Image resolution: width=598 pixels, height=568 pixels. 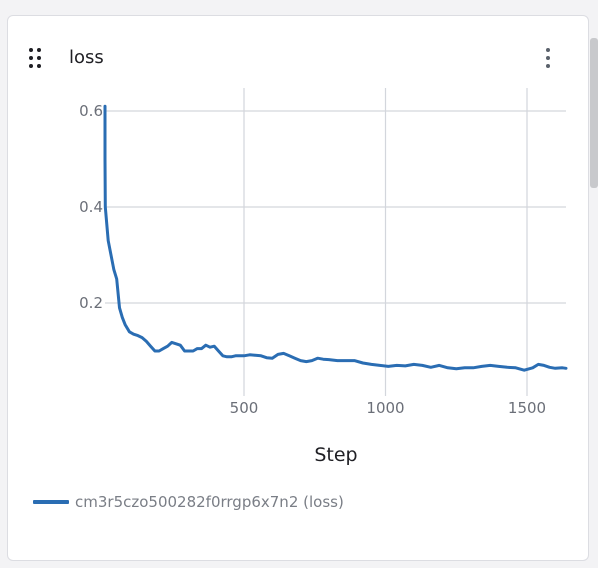 What do you see at coordinates (91, 303) in the screenshot?
I see `y-tick-label: 0.2` at bounding box center [91, 303].